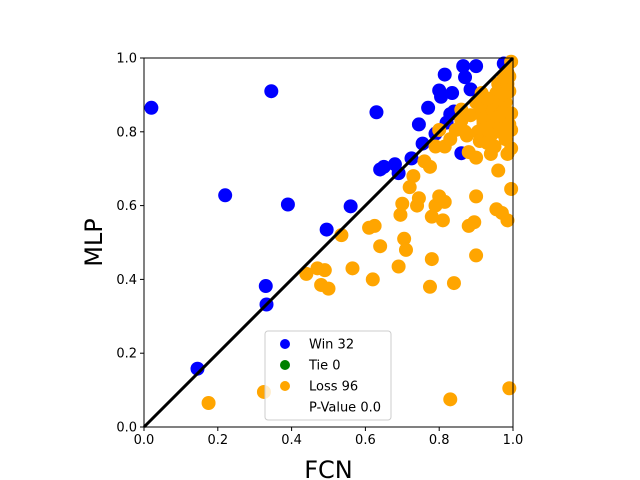 The height and width of the screenshot is (480, 640). Describe the element at coordinates (144, 440) in the screenshot. I see `x-tick-label: 0.0` at that location.